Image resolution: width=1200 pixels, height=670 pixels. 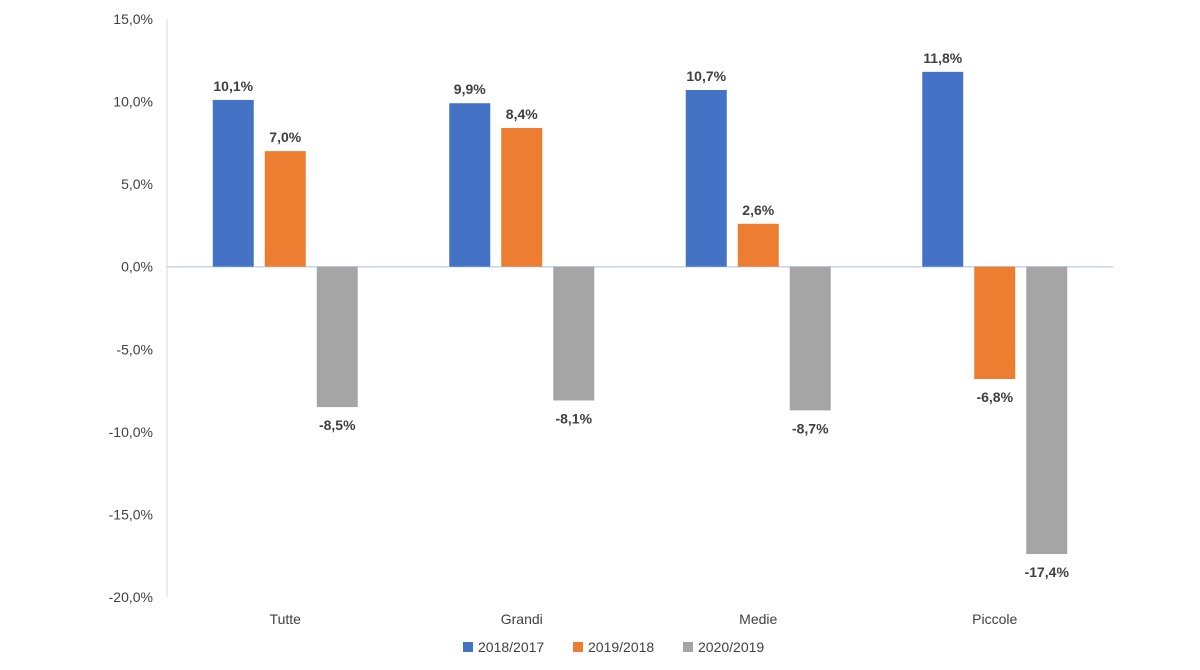 I want to click on bar-2019-2018-tutte, so click(x=285, y=209).